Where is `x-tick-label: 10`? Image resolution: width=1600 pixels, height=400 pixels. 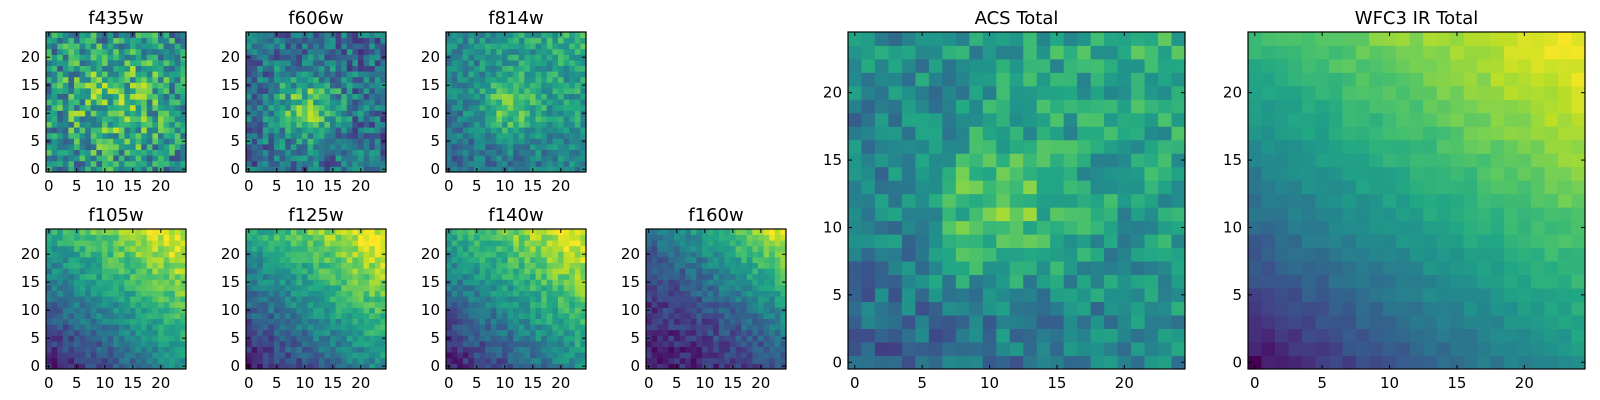 x-tick-label: 10 is located at coordinates (504, 383).